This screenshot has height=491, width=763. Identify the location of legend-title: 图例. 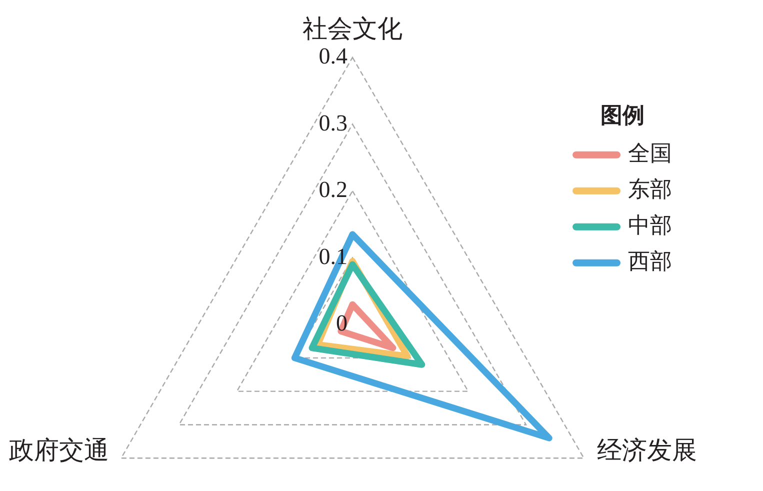
(622, 115).